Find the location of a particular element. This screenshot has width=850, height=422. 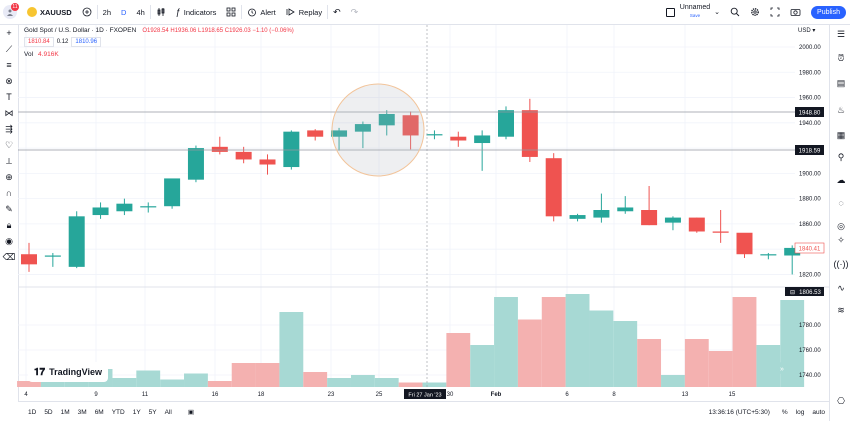

symbol-title: Gold Spot / U.S. Dollar · 1D · FXOPEN is located at coordinates (80, 30).